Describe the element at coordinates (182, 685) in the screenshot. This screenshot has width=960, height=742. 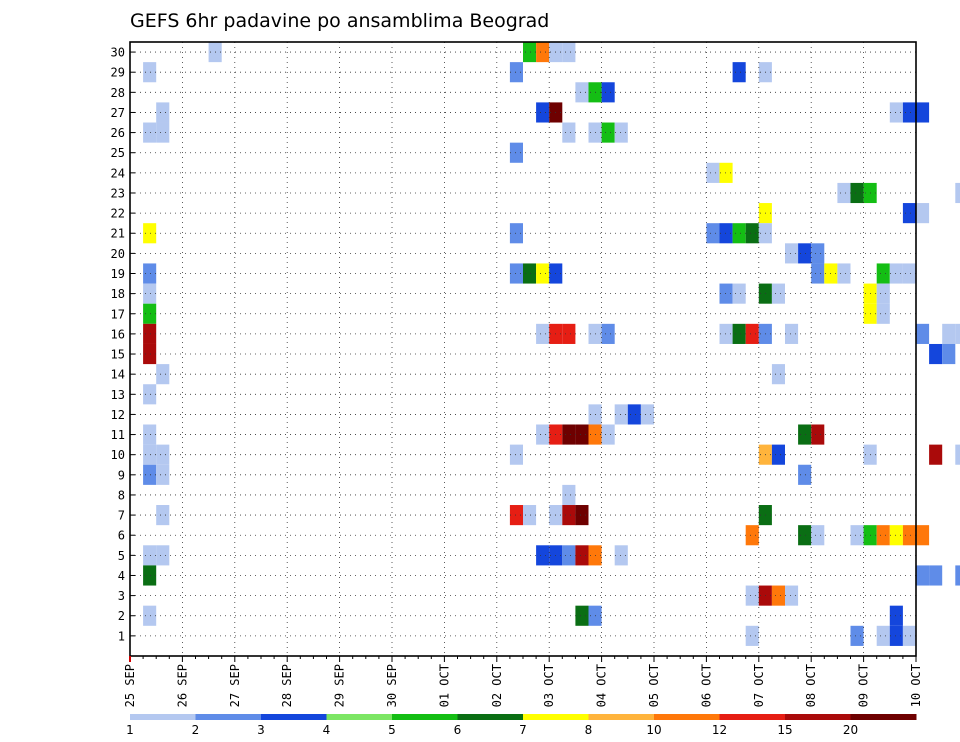
I see `x-tick-label: 26 SEP` at that location.